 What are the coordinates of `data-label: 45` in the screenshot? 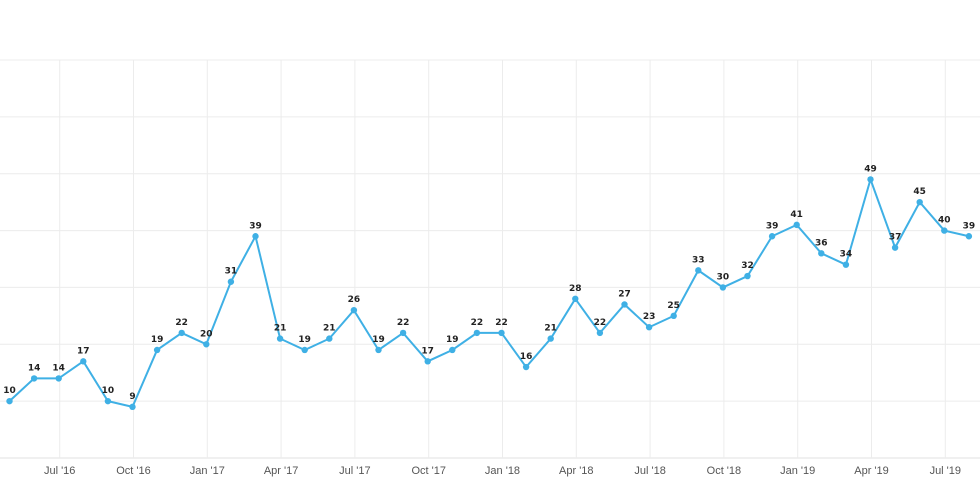 It's located at (919, 192).